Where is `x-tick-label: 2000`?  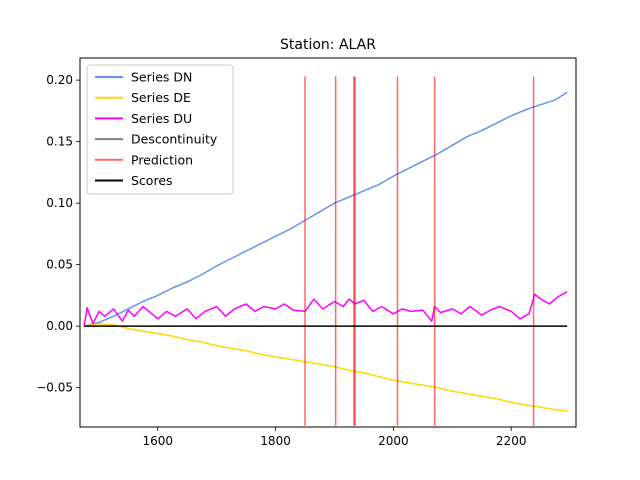 x-tick-label: 2000 is located at coordinates (393, 441).